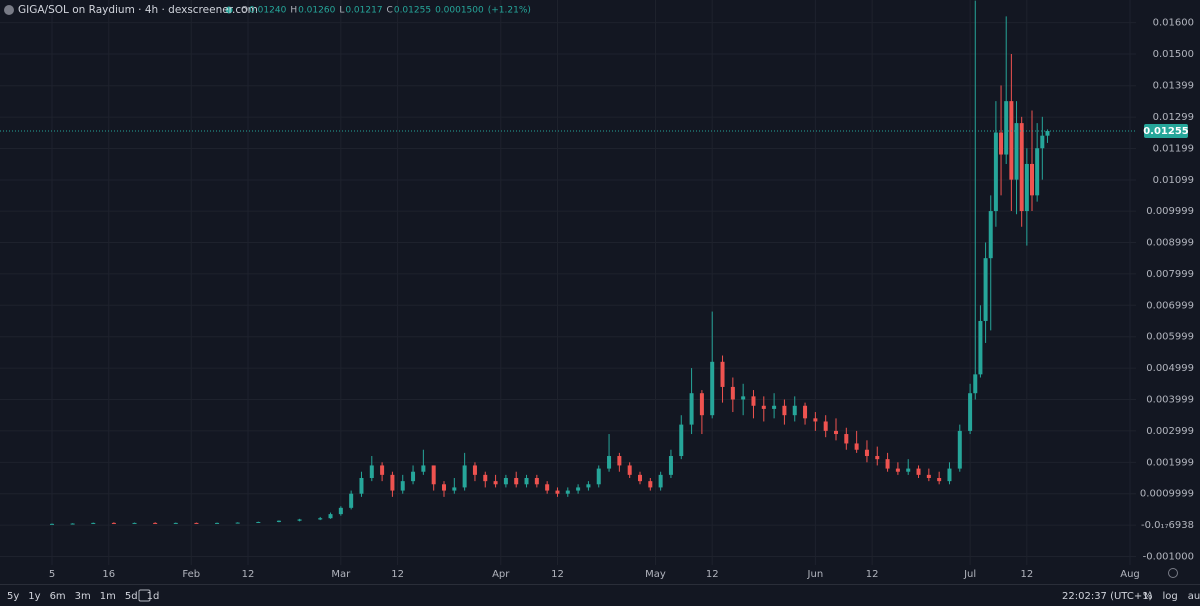 This screenshot has height=606, width=1200. What do you see at coordinates (52, 574) in the screenshot?
I see `x-tick-label: 5` at bounding box center [52, 574].